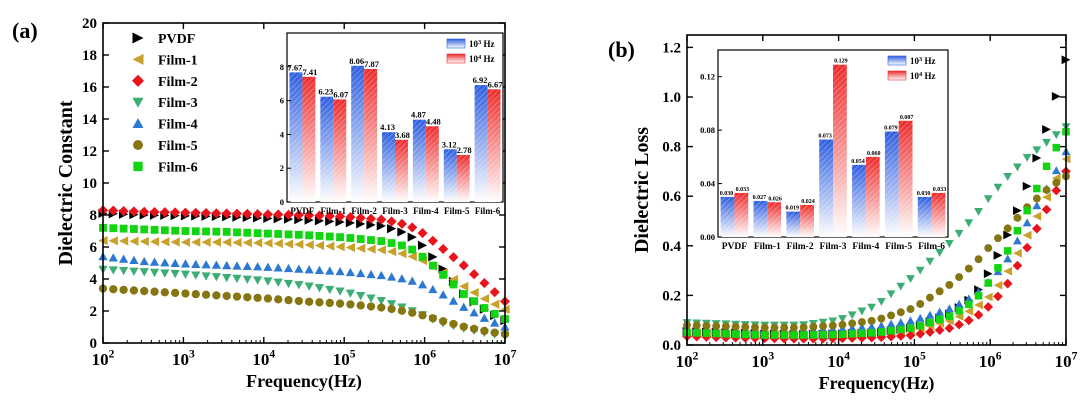 This screenshot has height=400, width=1080. I want to click on x-tick-label: 10⁶, so click(424, 358).